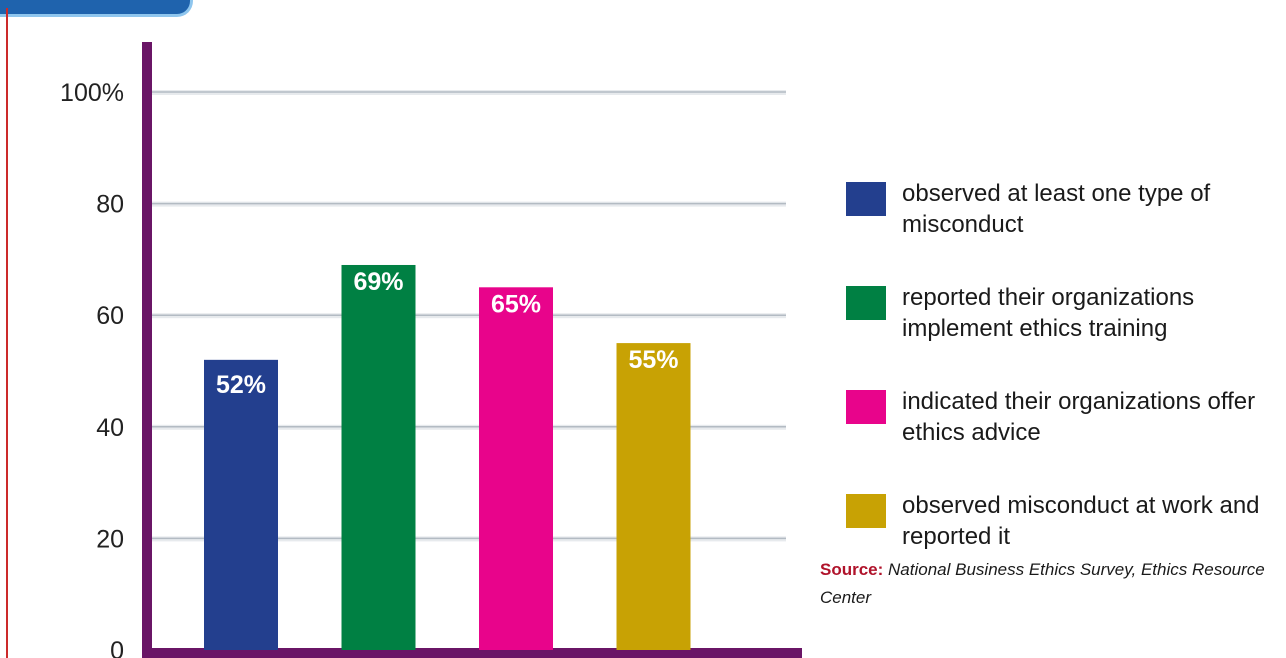 Image resolution: width=1286 pixels, height=658 pixels. I want to click on y-tick-label-80: 80, so click(110, 205).